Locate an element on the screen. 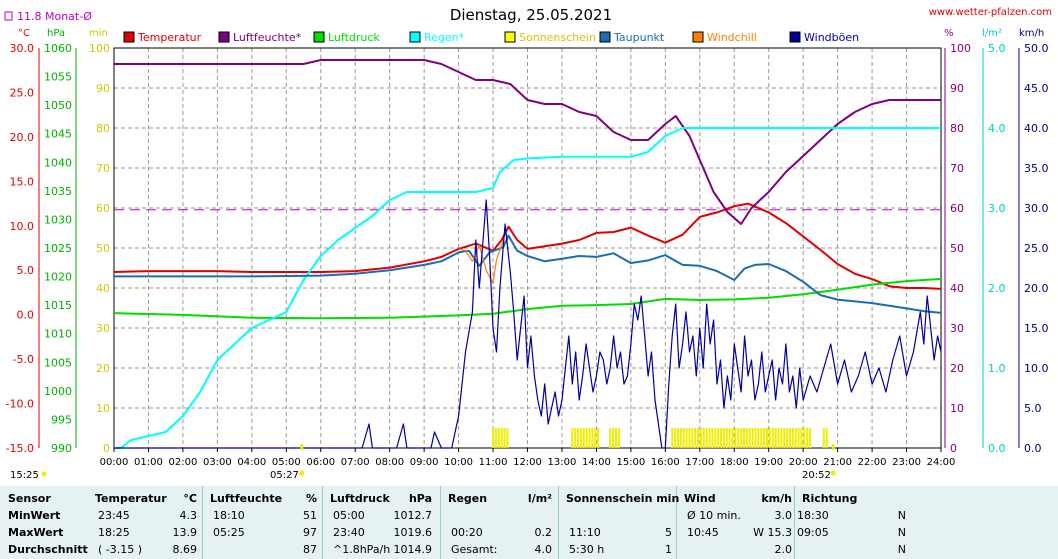 This screenshot has width=1058, height=559. table-cell: 00:20 is located at coordinates (467, 532).